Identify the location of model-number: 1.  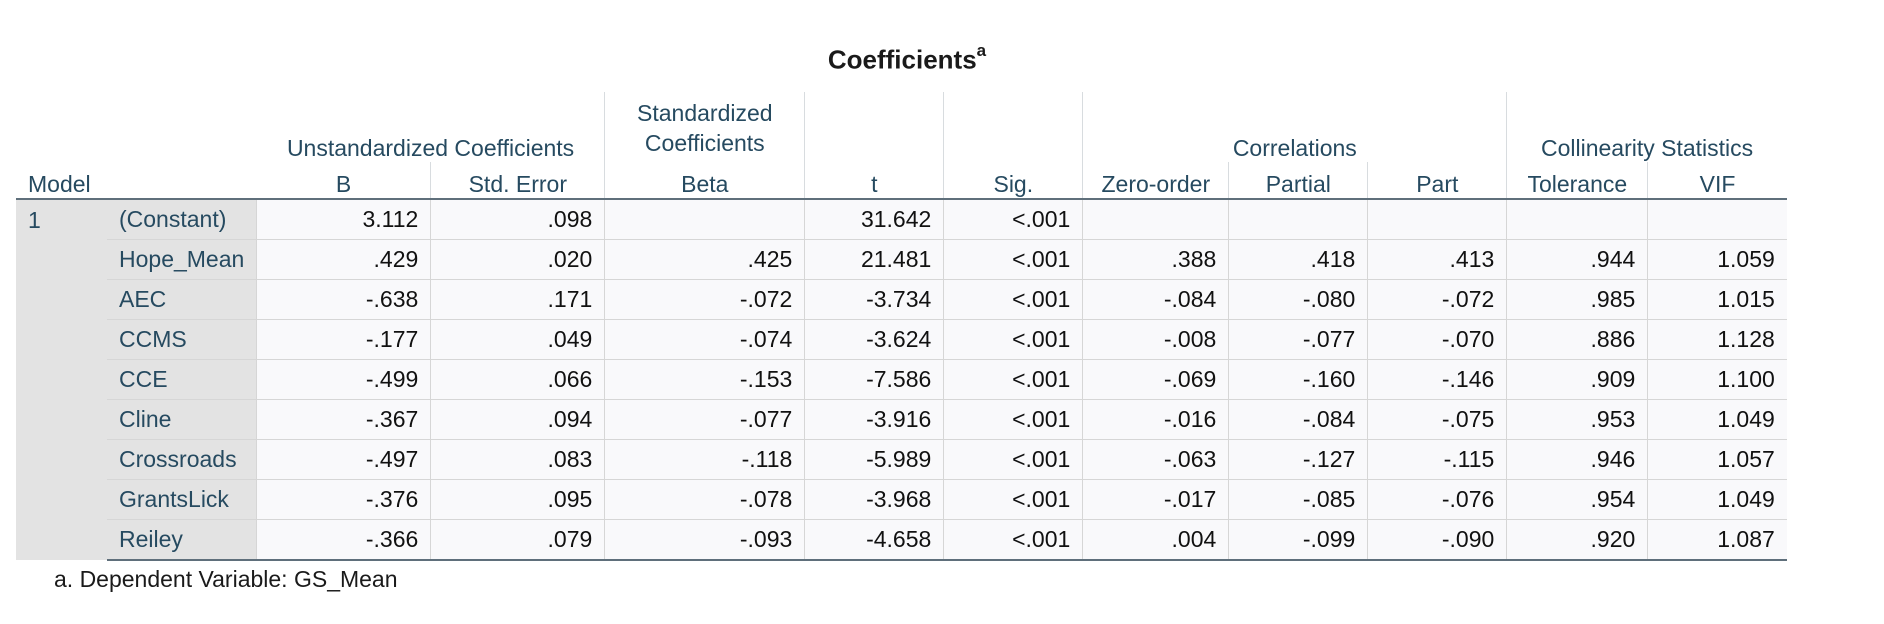
(61, 379).